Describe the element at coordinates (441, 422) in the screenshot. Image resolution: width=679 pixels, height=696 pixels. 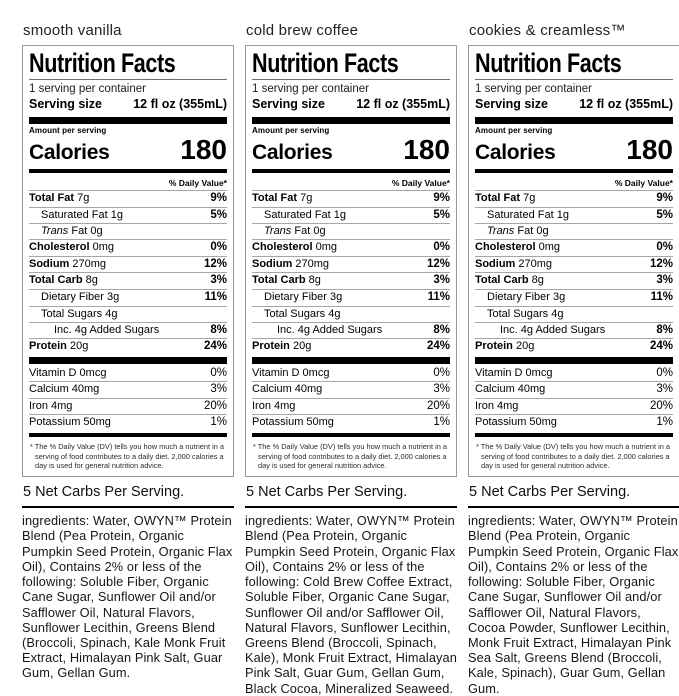
I see `nutrient-dv: 1%` at that location.